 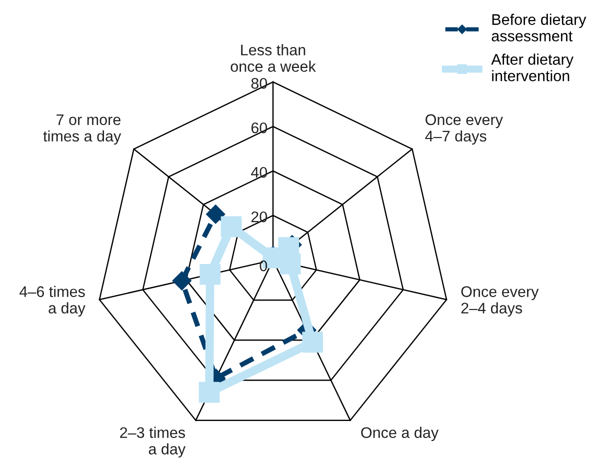 I want to click on y-tick-label: 40, so click(x=259, y=172).